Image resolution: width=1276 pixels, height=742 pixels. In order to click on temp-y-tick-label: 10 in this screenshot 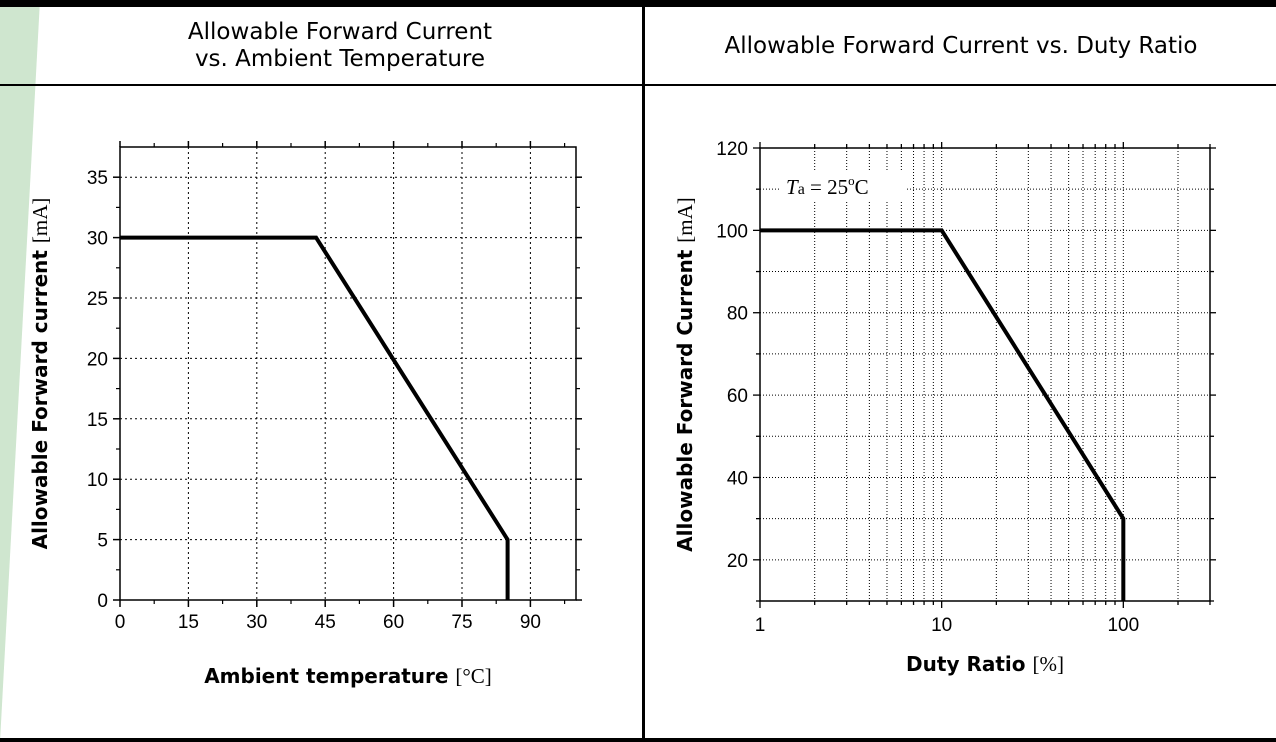, I will do `click(97, 480)`.